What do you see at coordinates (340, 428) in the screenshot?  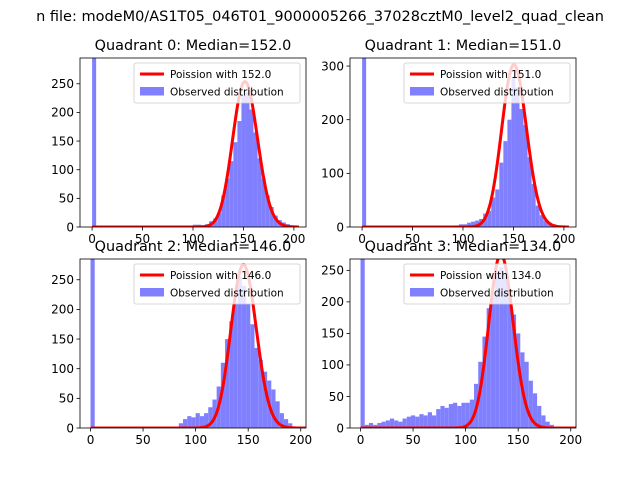 I see `y-tick-label: 0` at bounding box center [340, 428].